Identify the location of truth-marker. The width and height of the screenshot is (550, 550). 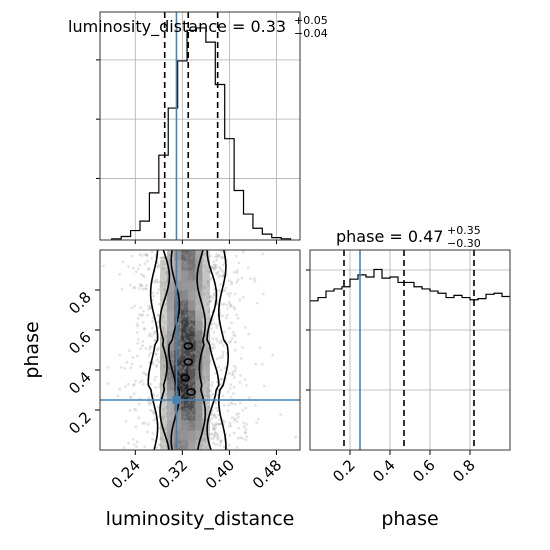
(176, 400).